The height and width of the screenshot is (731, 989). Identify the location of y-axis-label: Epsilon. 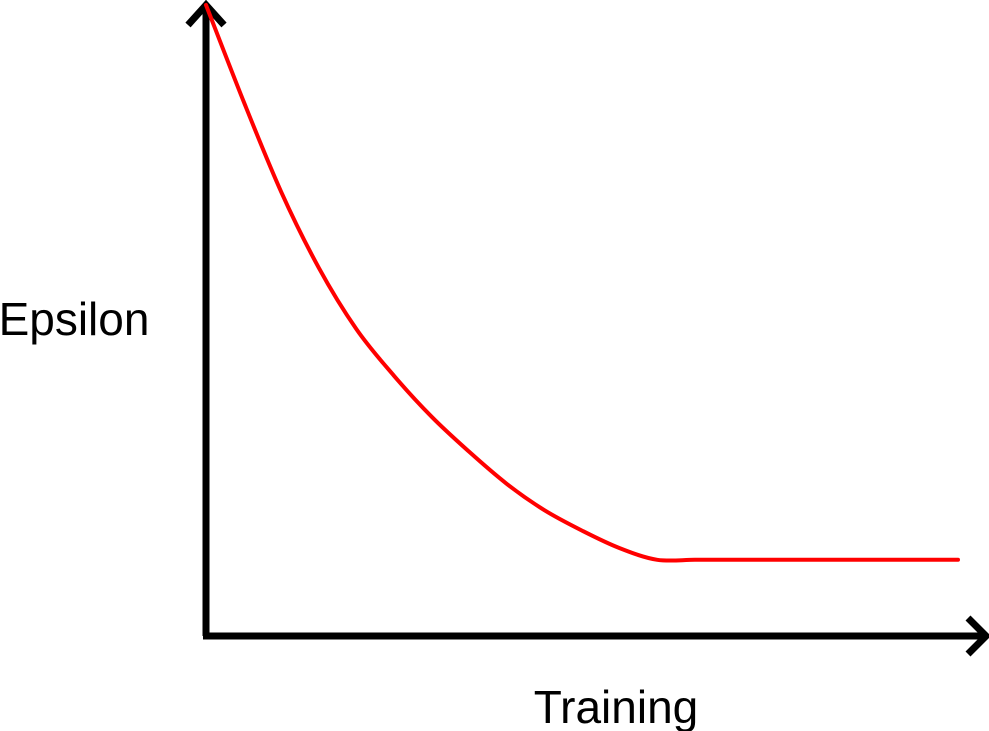
(74, 319).